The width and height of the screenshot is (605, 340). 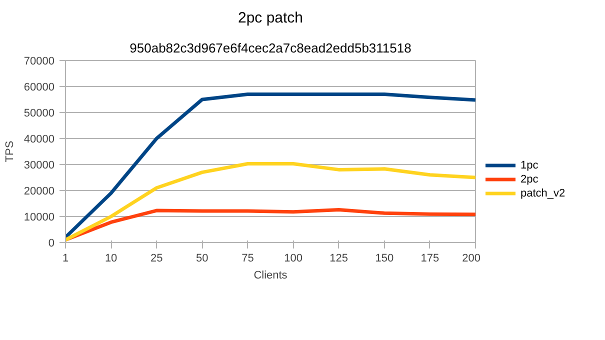 What do you see at coordinates (271, 48) in the screenshot?
I see `chart-subtitle: 950ab82c3d967e6f4cec2a7c8ead2edd5b311518` at bounding box center [271, 48].